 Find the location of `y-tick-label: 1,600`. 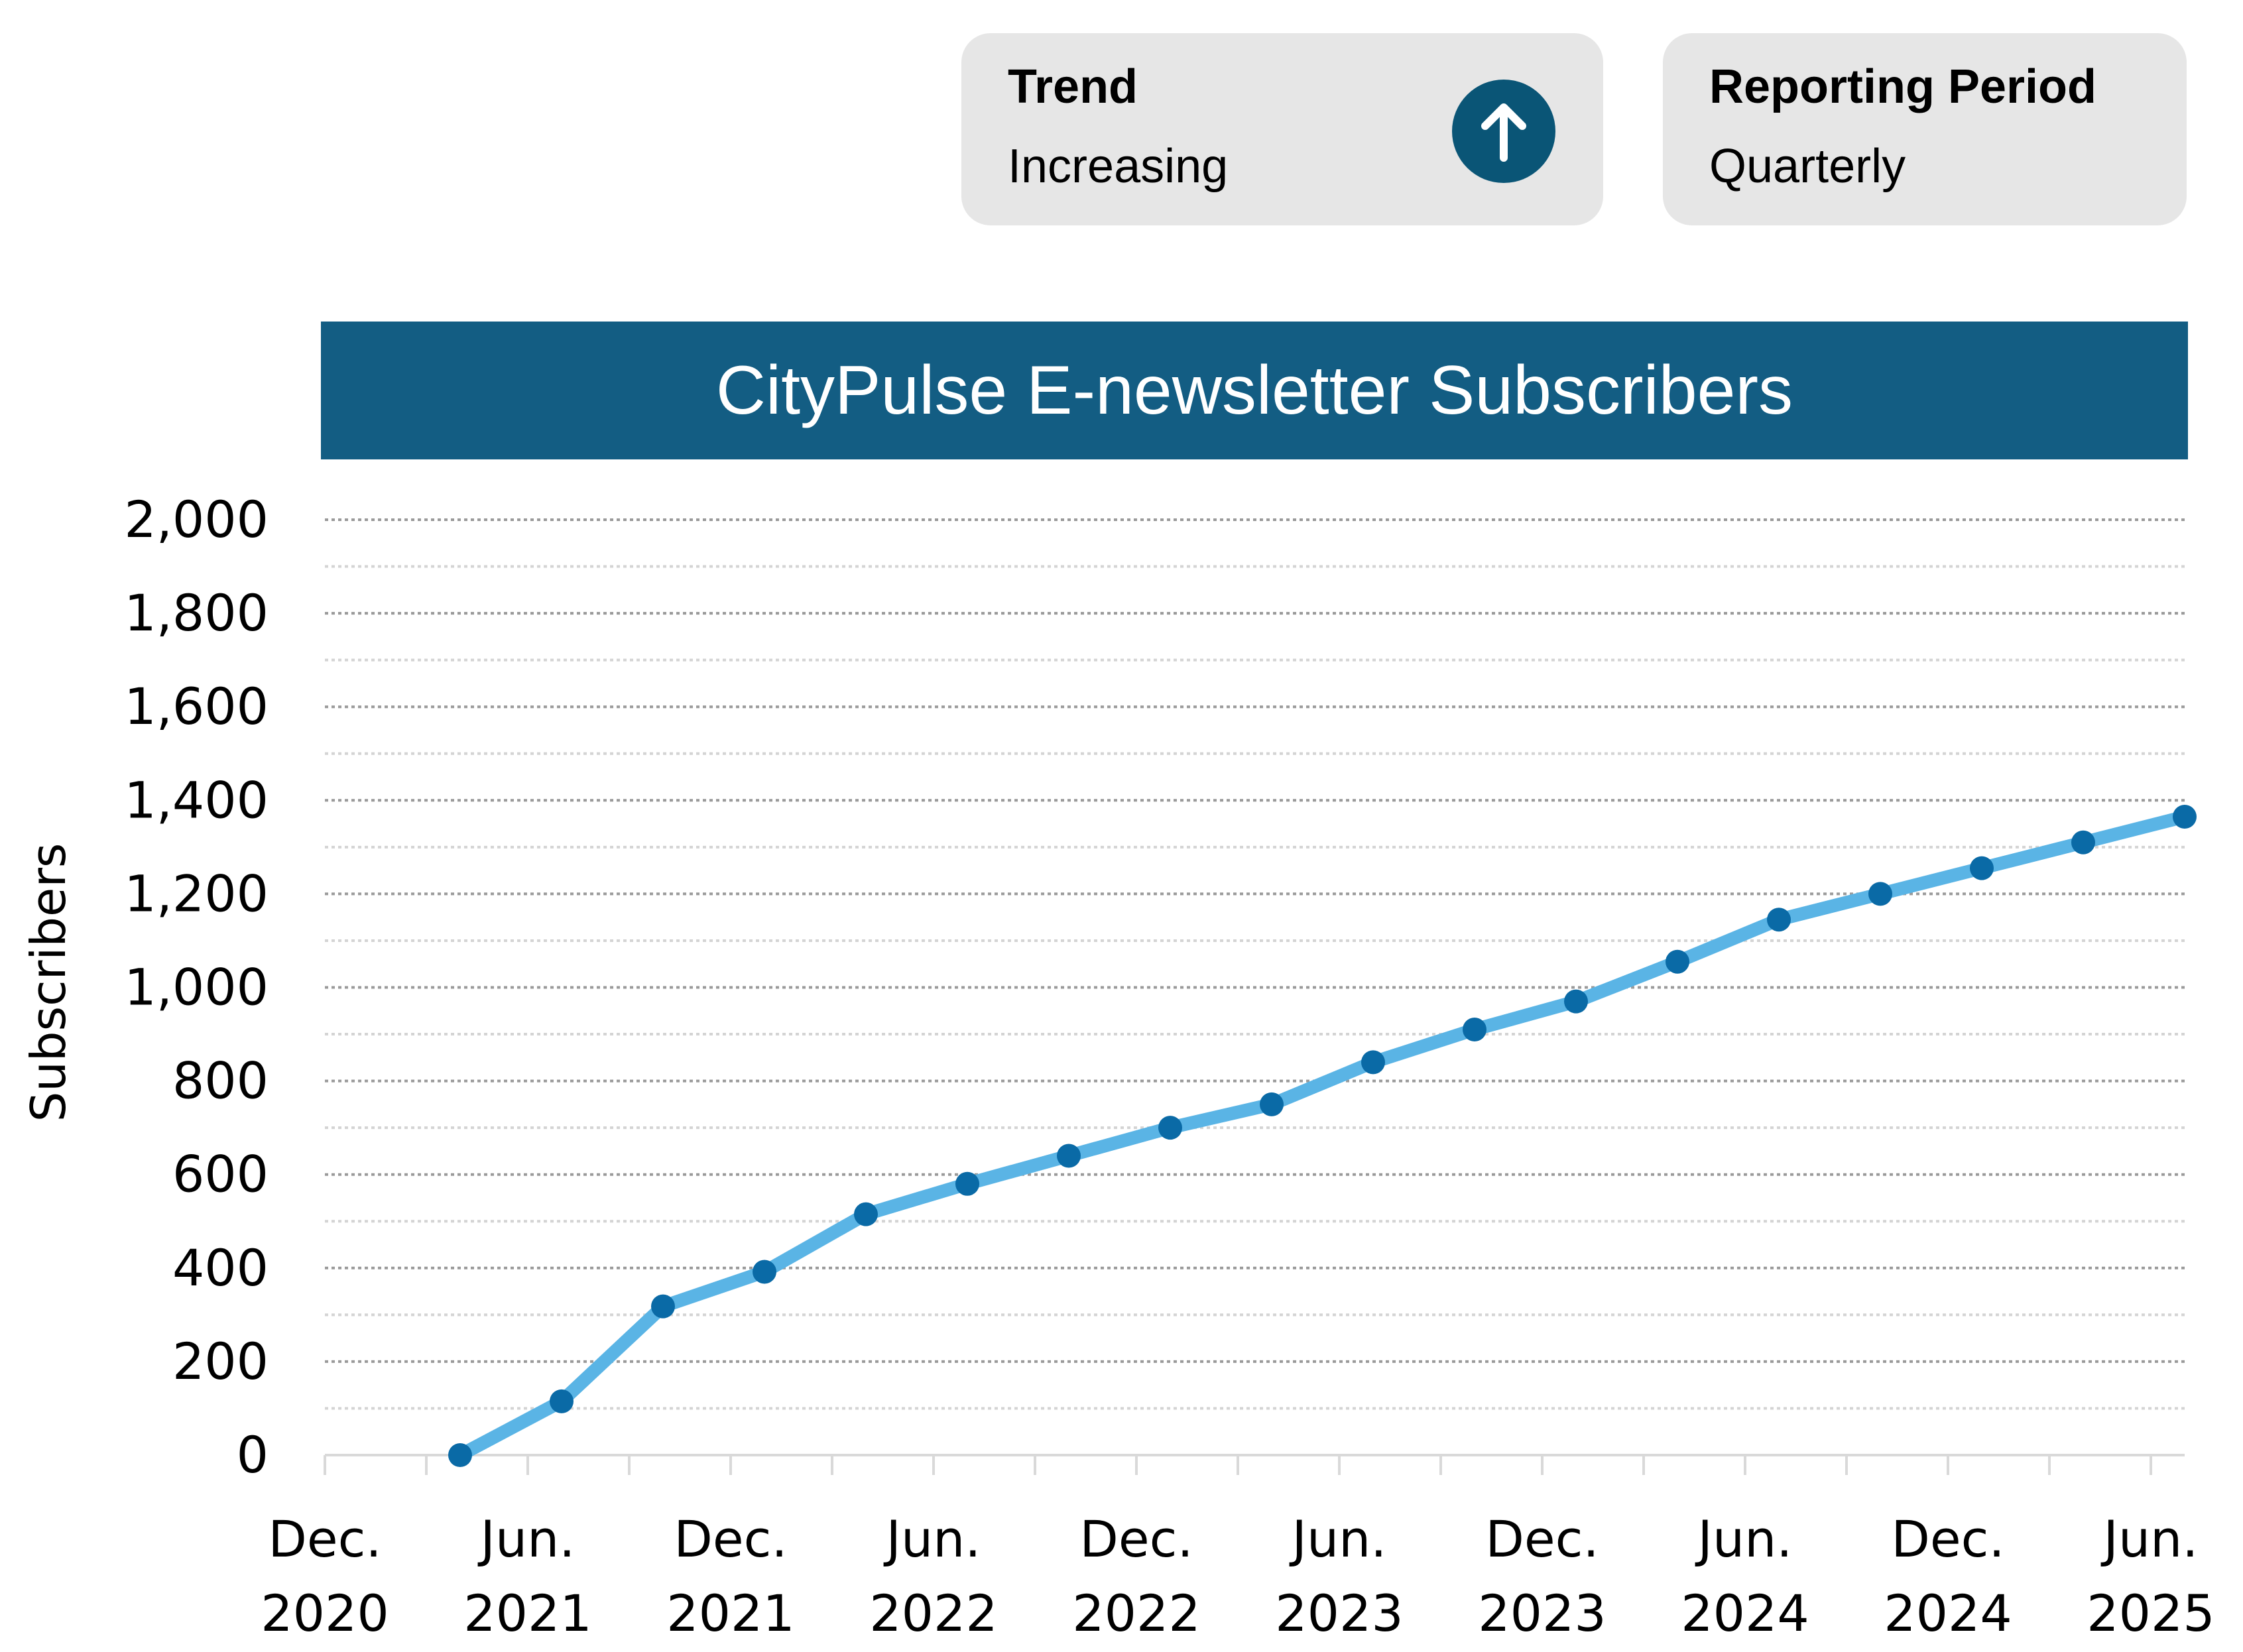

y-tick-label: 1,600 is located at coordinates (196, 706).